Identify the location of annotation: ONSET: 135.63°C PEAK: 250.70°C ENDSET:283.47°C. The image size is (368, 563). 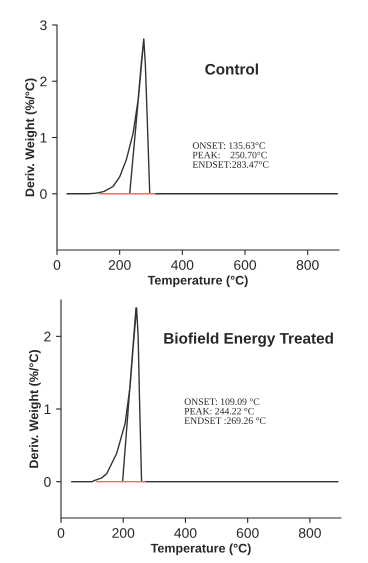
(230, 155).